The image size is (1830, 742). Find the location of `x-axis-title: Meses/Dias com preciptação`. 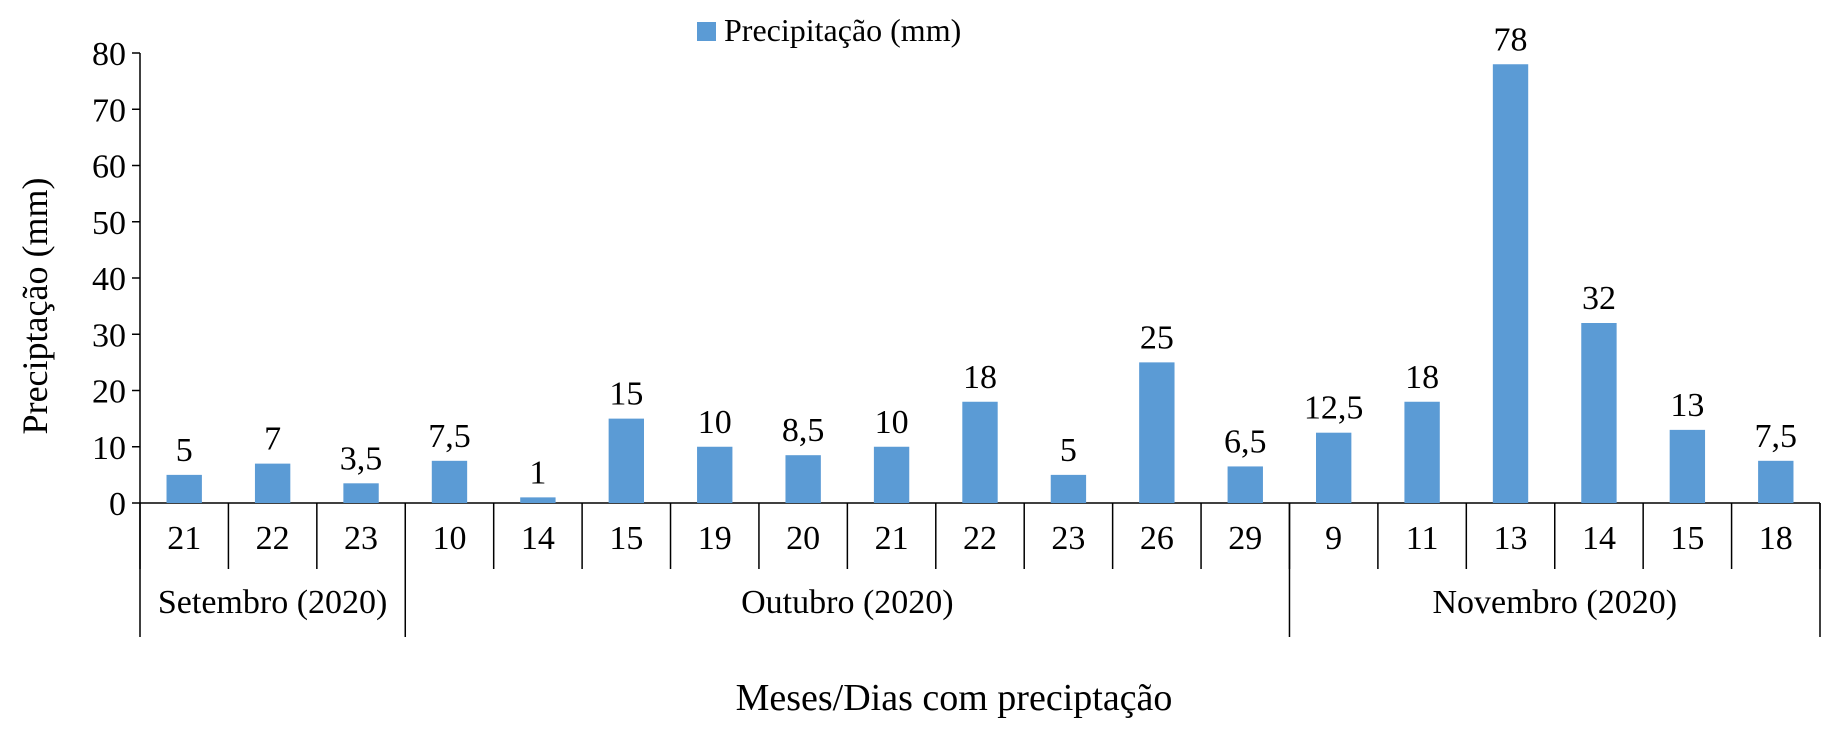

x-axis-title: Meses/Dias com preciptação is located at coordinates (954, 698).